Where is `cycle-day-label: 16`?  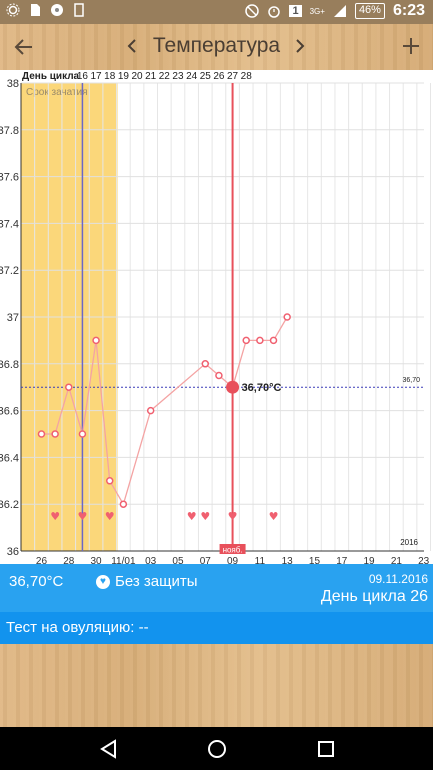 cycle-day-label: 16 is located at coordinates (83, 76).